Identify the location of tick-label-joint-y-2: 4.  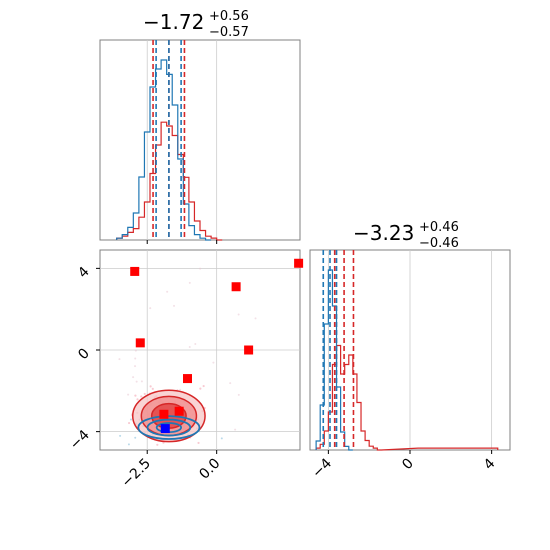
(84, 273).